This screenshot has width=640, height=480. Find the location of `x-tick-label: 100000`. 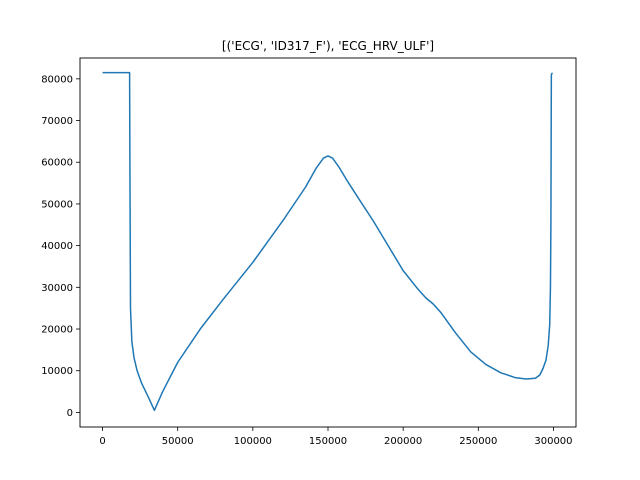

x-tick-label: 100000 is located at coordinates (253, 441).